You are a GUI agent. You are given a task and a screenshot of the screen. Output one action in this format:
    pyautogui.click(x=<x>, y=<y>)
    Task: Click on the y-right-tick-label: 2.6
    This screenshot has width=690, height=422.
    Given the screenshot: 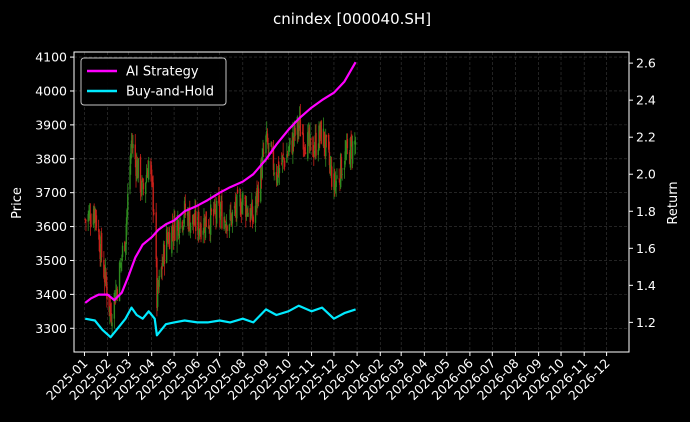 What is the action you would take?
    pyautogui.click(x=646, y=63)
    